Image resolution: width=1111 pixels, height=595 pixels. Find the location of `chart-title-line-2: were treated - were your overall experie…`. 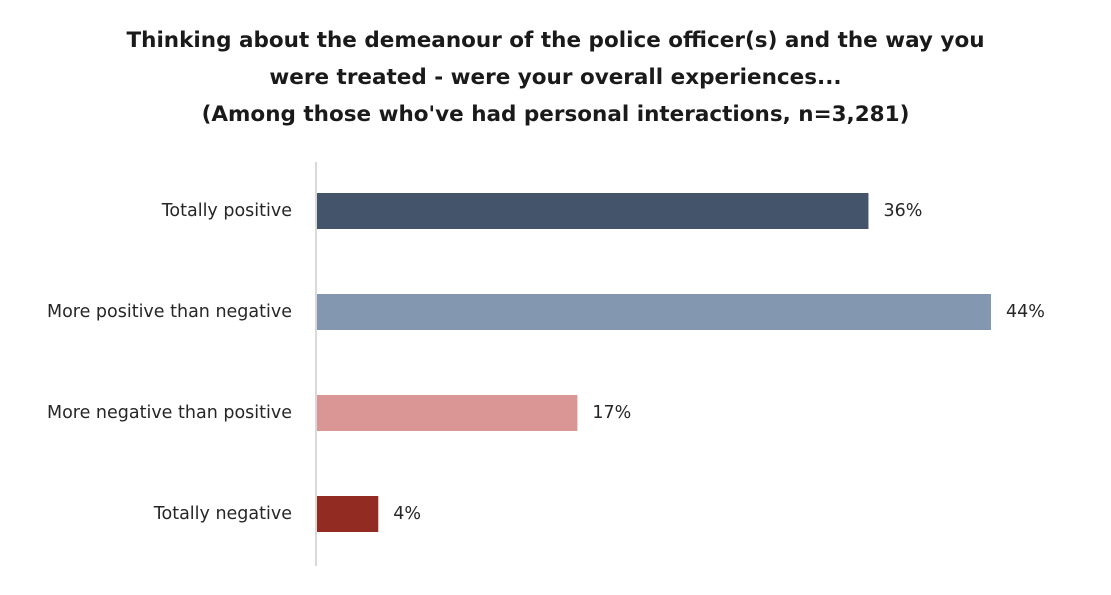

chart-title-line-2: were treated - were your overall experie… is located at coordinates (555, 77).